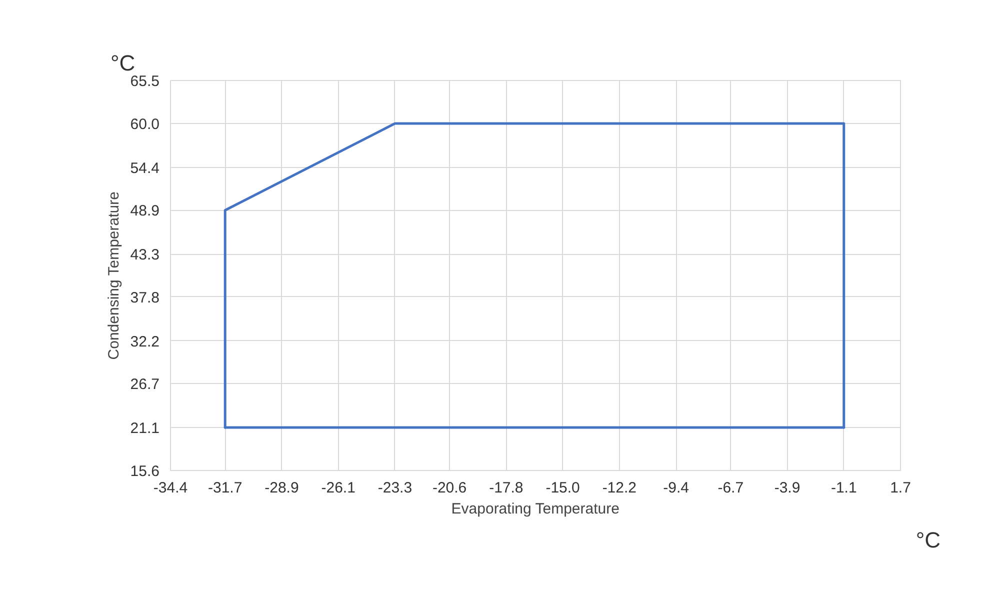 This screenshot has height=599, width=982. What do you see at coordinates (145, 81) in the screenshot?
I see `y-tick-label: 65.5` at bounding box center [145, 81].